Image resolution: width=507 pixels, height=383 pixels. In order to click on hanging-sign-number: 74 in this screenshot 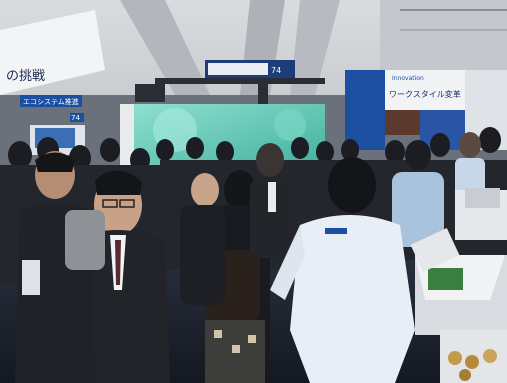, I will do `click(276, 70)`.